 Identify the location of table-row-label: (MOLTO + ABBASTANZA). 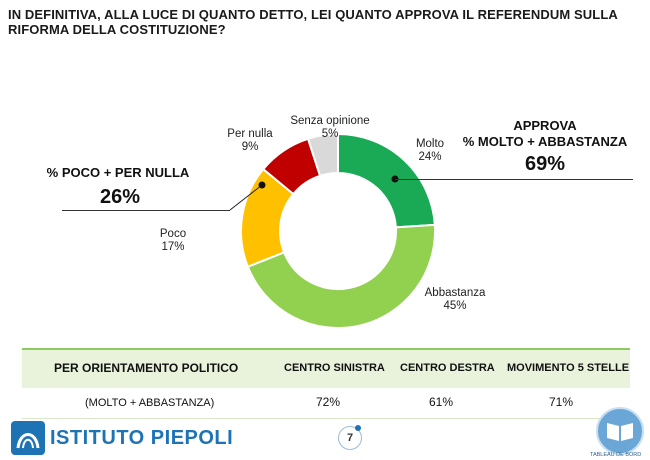
(150, 403).